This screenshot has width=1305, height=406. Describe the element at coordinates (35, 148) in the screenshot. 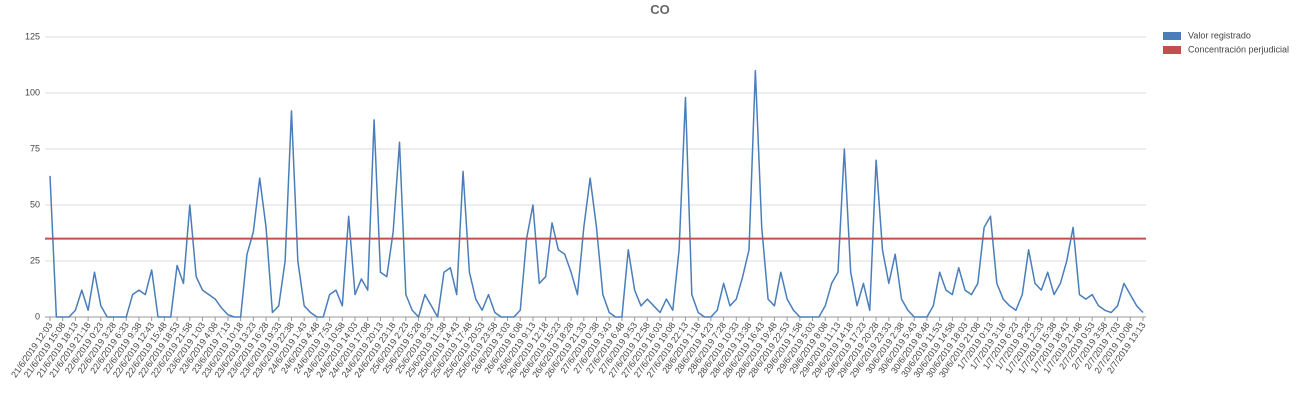

I see `y-tick-label: 75` at that location.